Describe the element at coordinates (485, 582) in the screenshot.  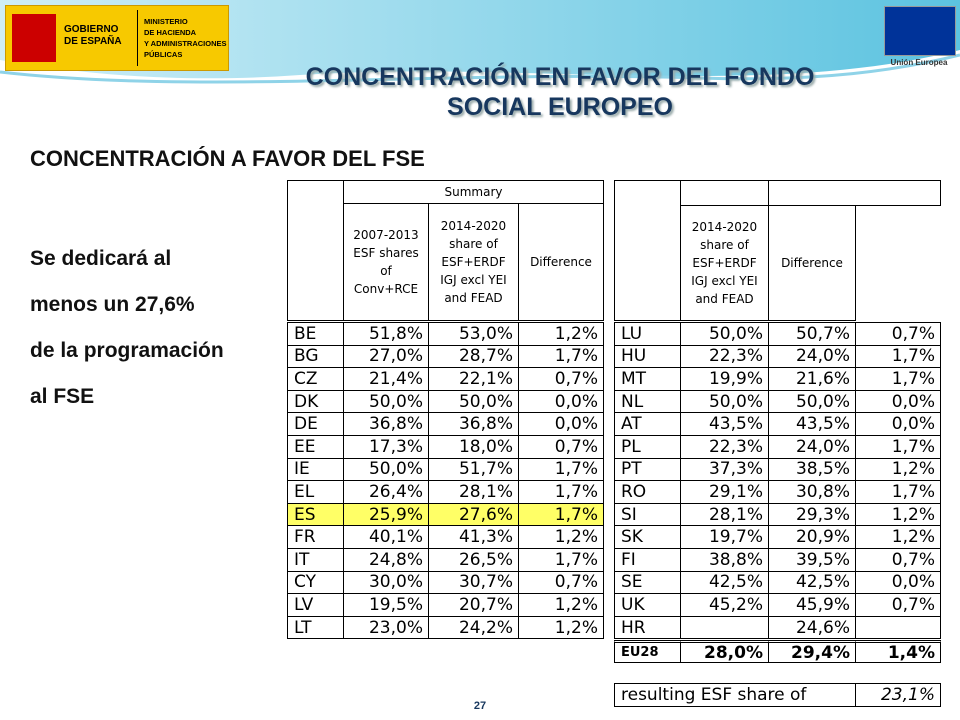
I see `cell-text: 30,7%` at that location.